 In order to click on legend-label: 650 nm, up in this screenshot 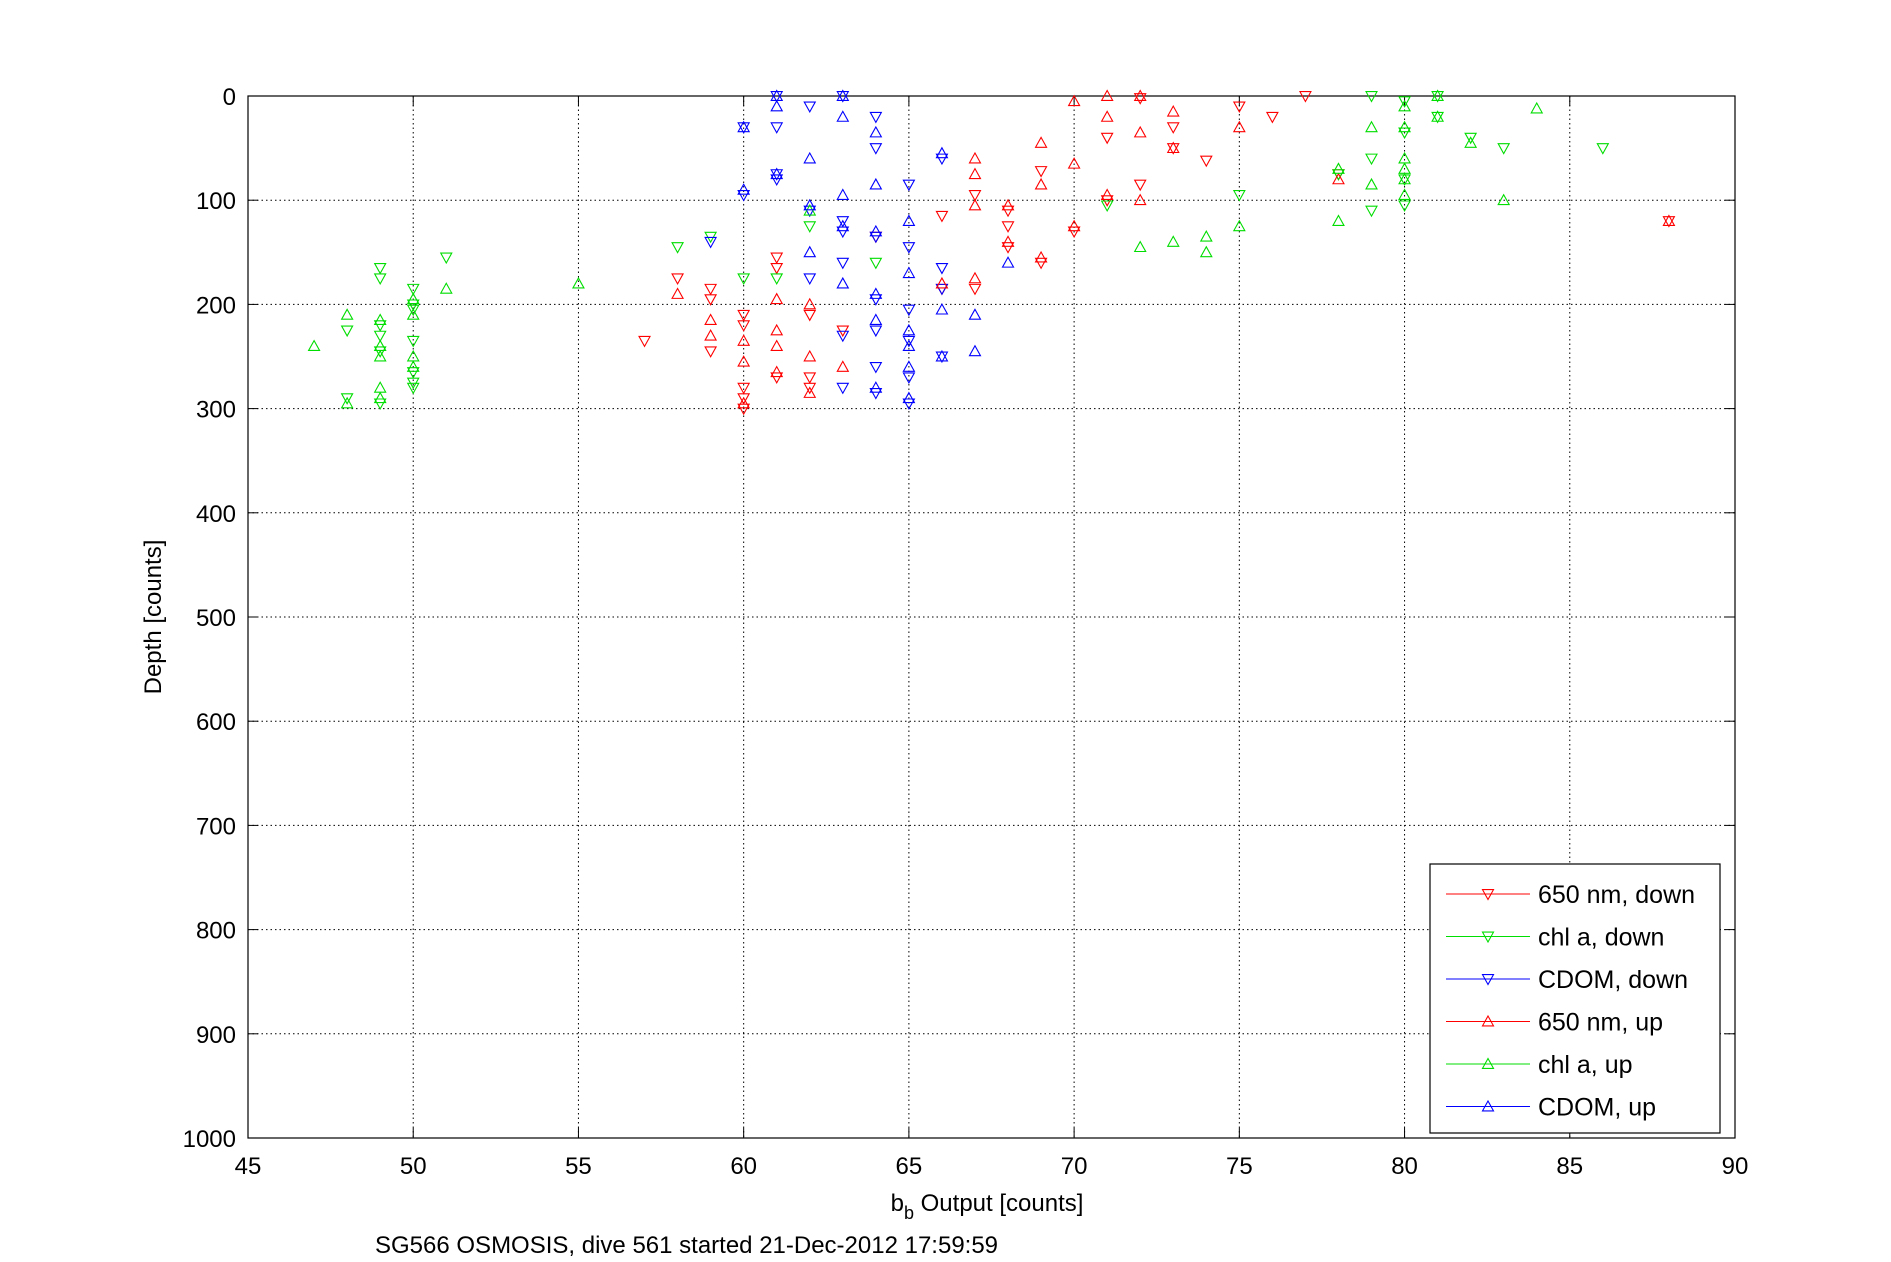, I will do `click(1600, 1023)`.